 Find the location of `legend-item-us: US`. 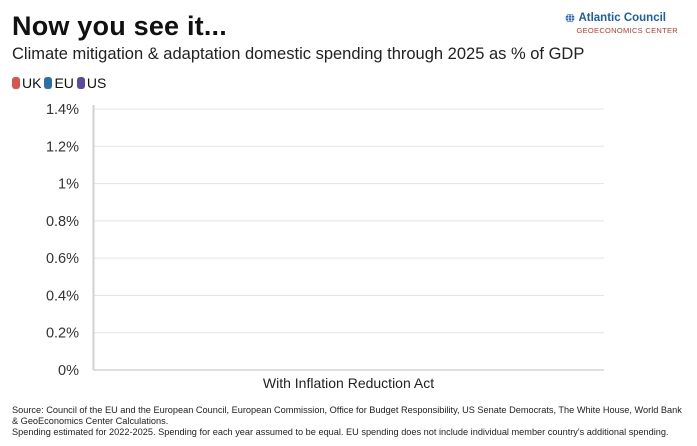

legend-item-us: US is located at coordinates (91, 83).